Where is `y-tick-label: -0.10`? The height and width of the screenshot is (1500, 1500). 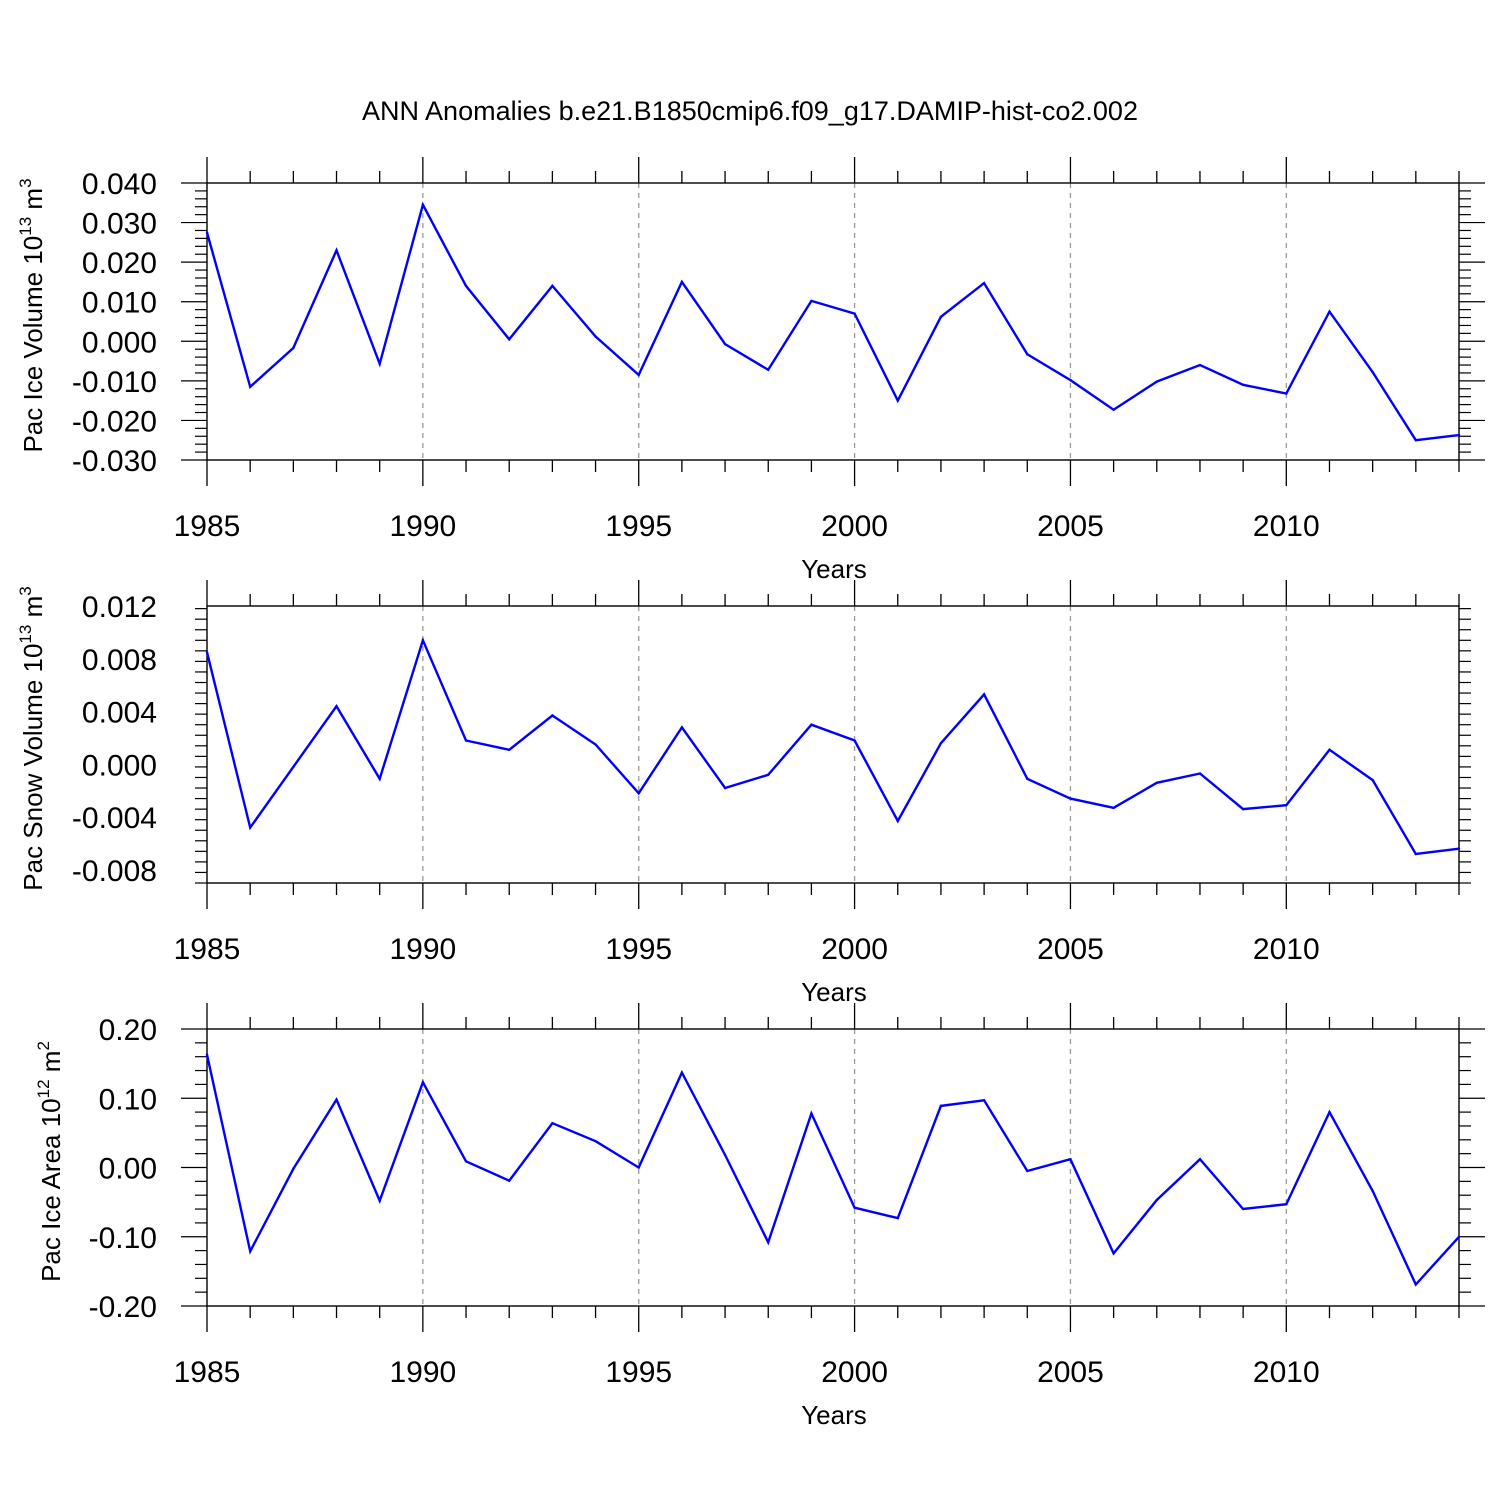 y-tick-label: -0.10 is located at coordinates (123, 1238).